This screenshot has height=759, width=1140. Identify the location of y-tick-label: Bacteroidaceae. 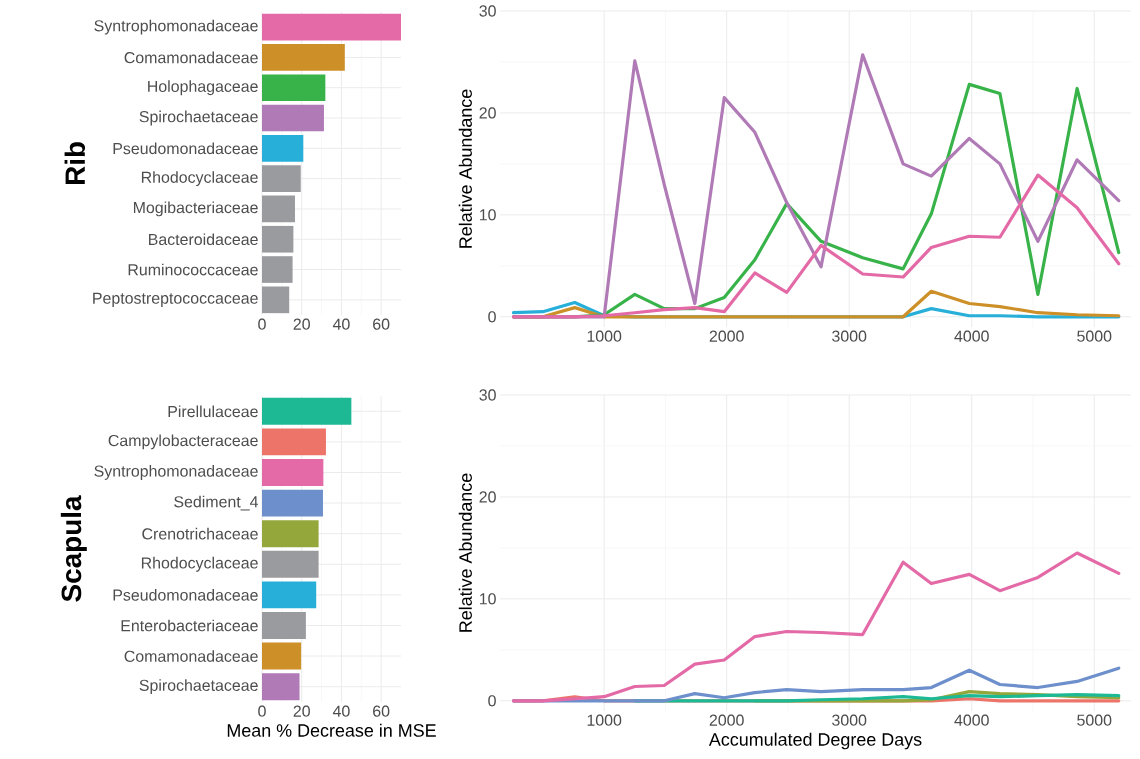
(203, 239).